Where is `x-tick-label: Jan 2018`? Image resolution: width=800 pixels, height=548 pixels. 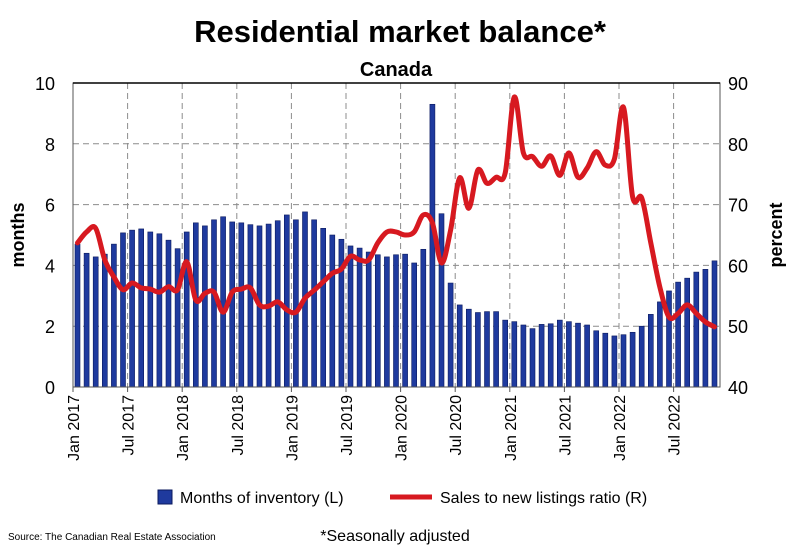 x-tick-label: Jan 2018 is located at coordinates (183, 428).